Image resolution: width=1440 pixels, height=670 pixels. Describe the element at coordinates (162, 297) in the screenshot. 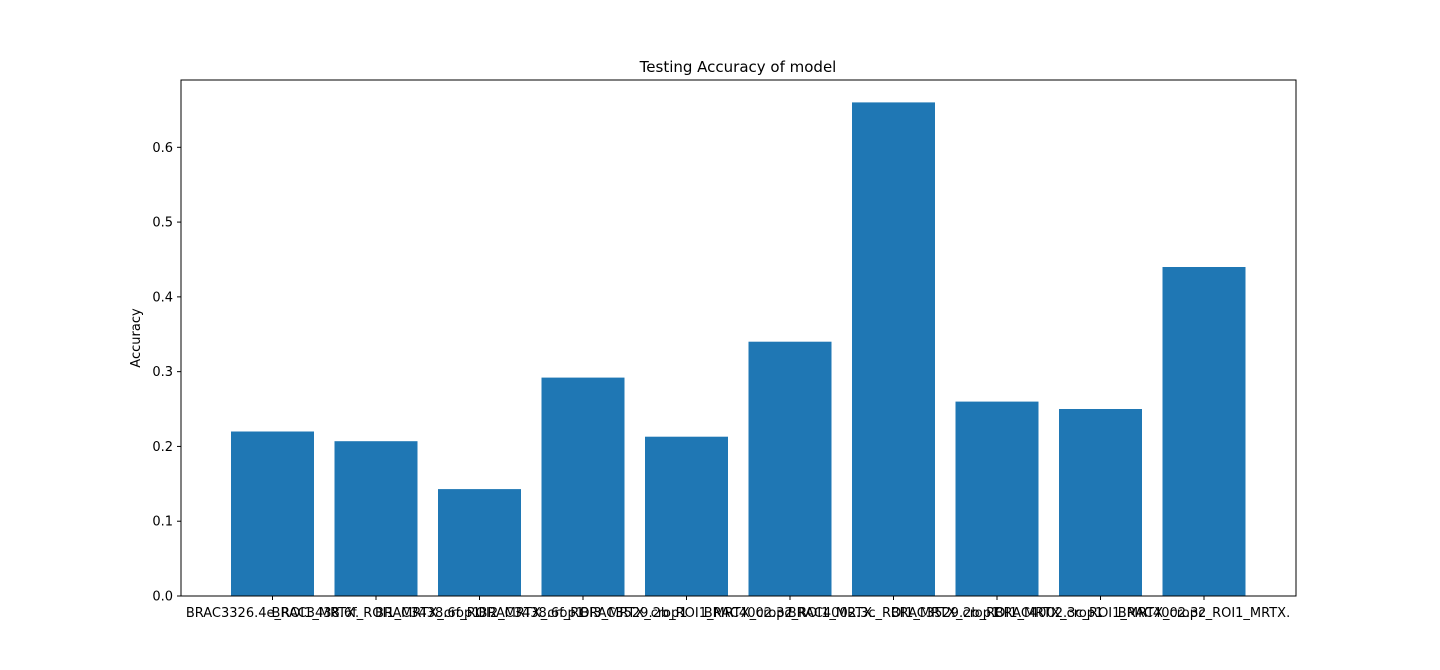

I see `y-tick-label: 0.4` at that location.